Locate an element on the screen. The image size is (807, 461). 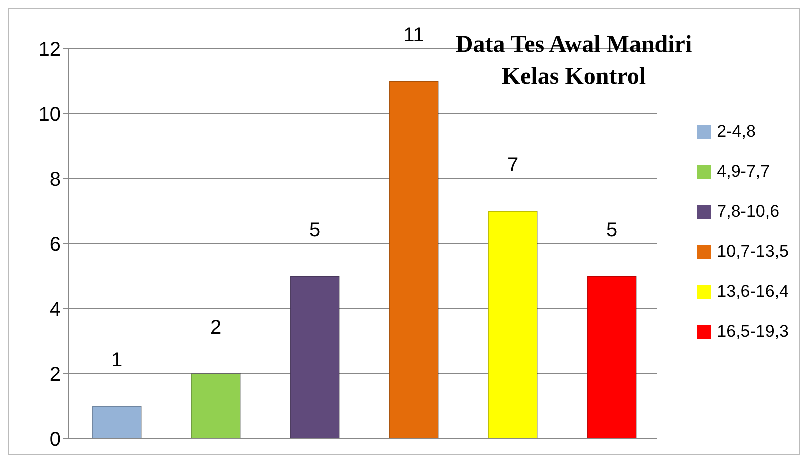
legend-label: 7,8-10,6 is located at coordinates (748, 211).